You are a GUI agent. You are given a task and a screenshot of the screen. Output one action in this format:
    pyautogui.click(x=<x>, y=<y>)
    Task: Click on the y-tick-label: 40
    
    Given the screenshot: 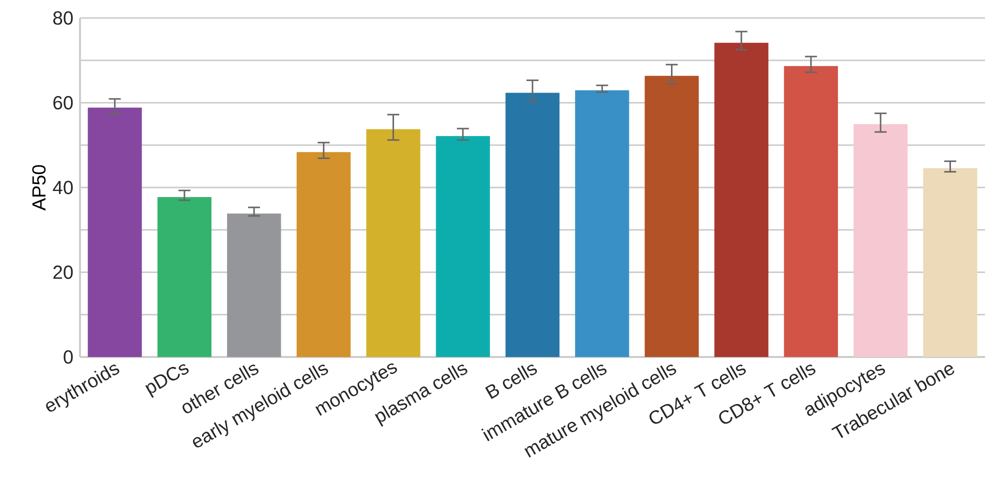 What is the action you would take?
    pyautogui.click(x=62, y=187)
    